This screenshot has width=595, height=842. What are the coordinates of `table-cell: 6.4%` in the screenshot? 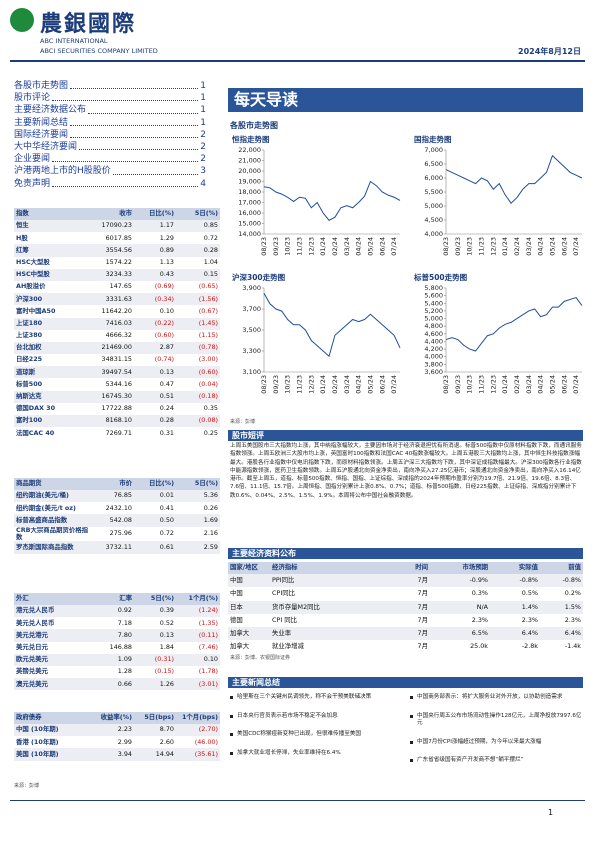 It's located at (561, 634).